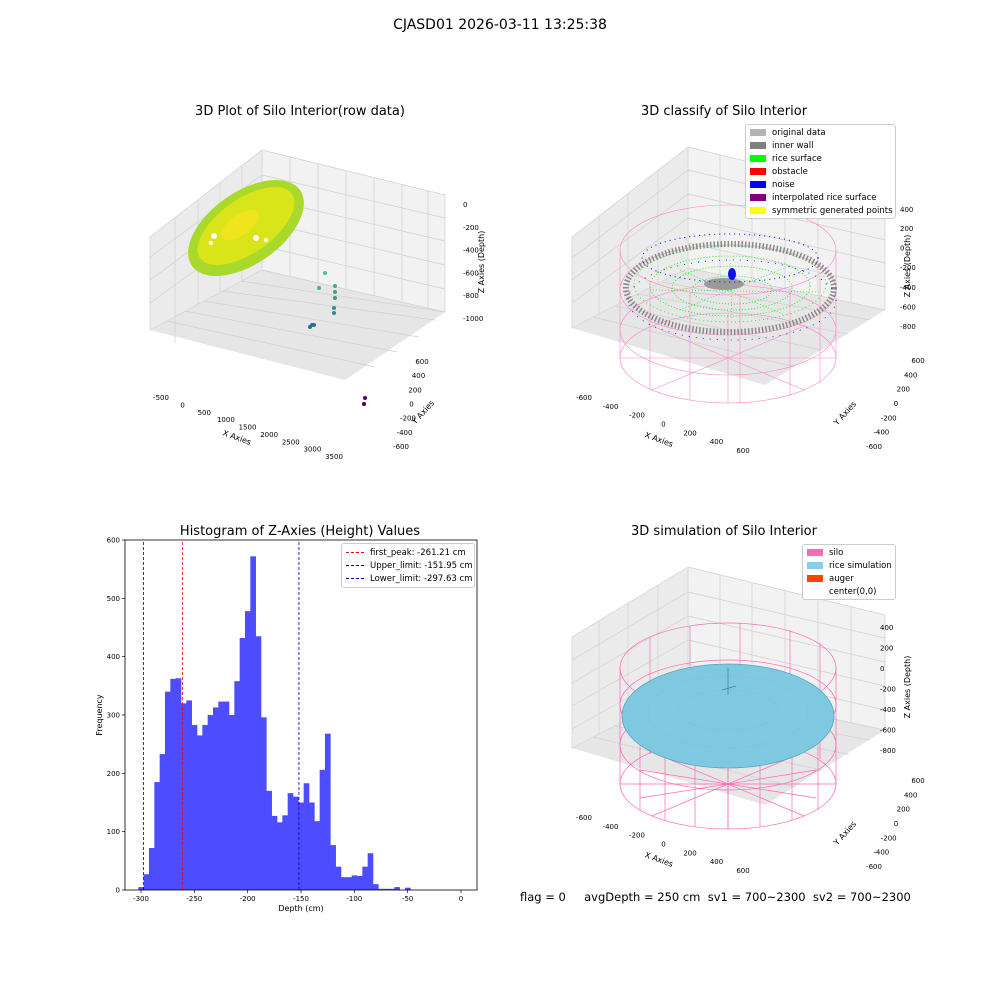 Image resolution: width=1000 pixels, height=1000 pixels. Describe the element at coordinates (354, 899) in the screenshot. I see `histogram-x-tick: -100` at that location.